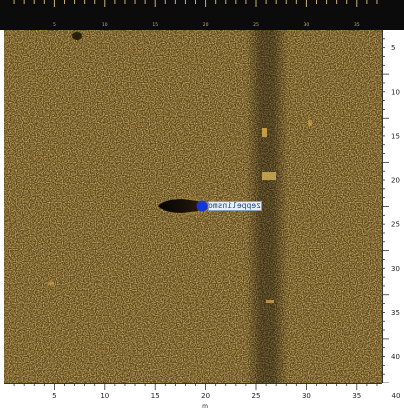  What do you see at coordinates (54, 25) in the screenshot?
I see `top-ruler-label: 5` at bounding box center [54, 25].